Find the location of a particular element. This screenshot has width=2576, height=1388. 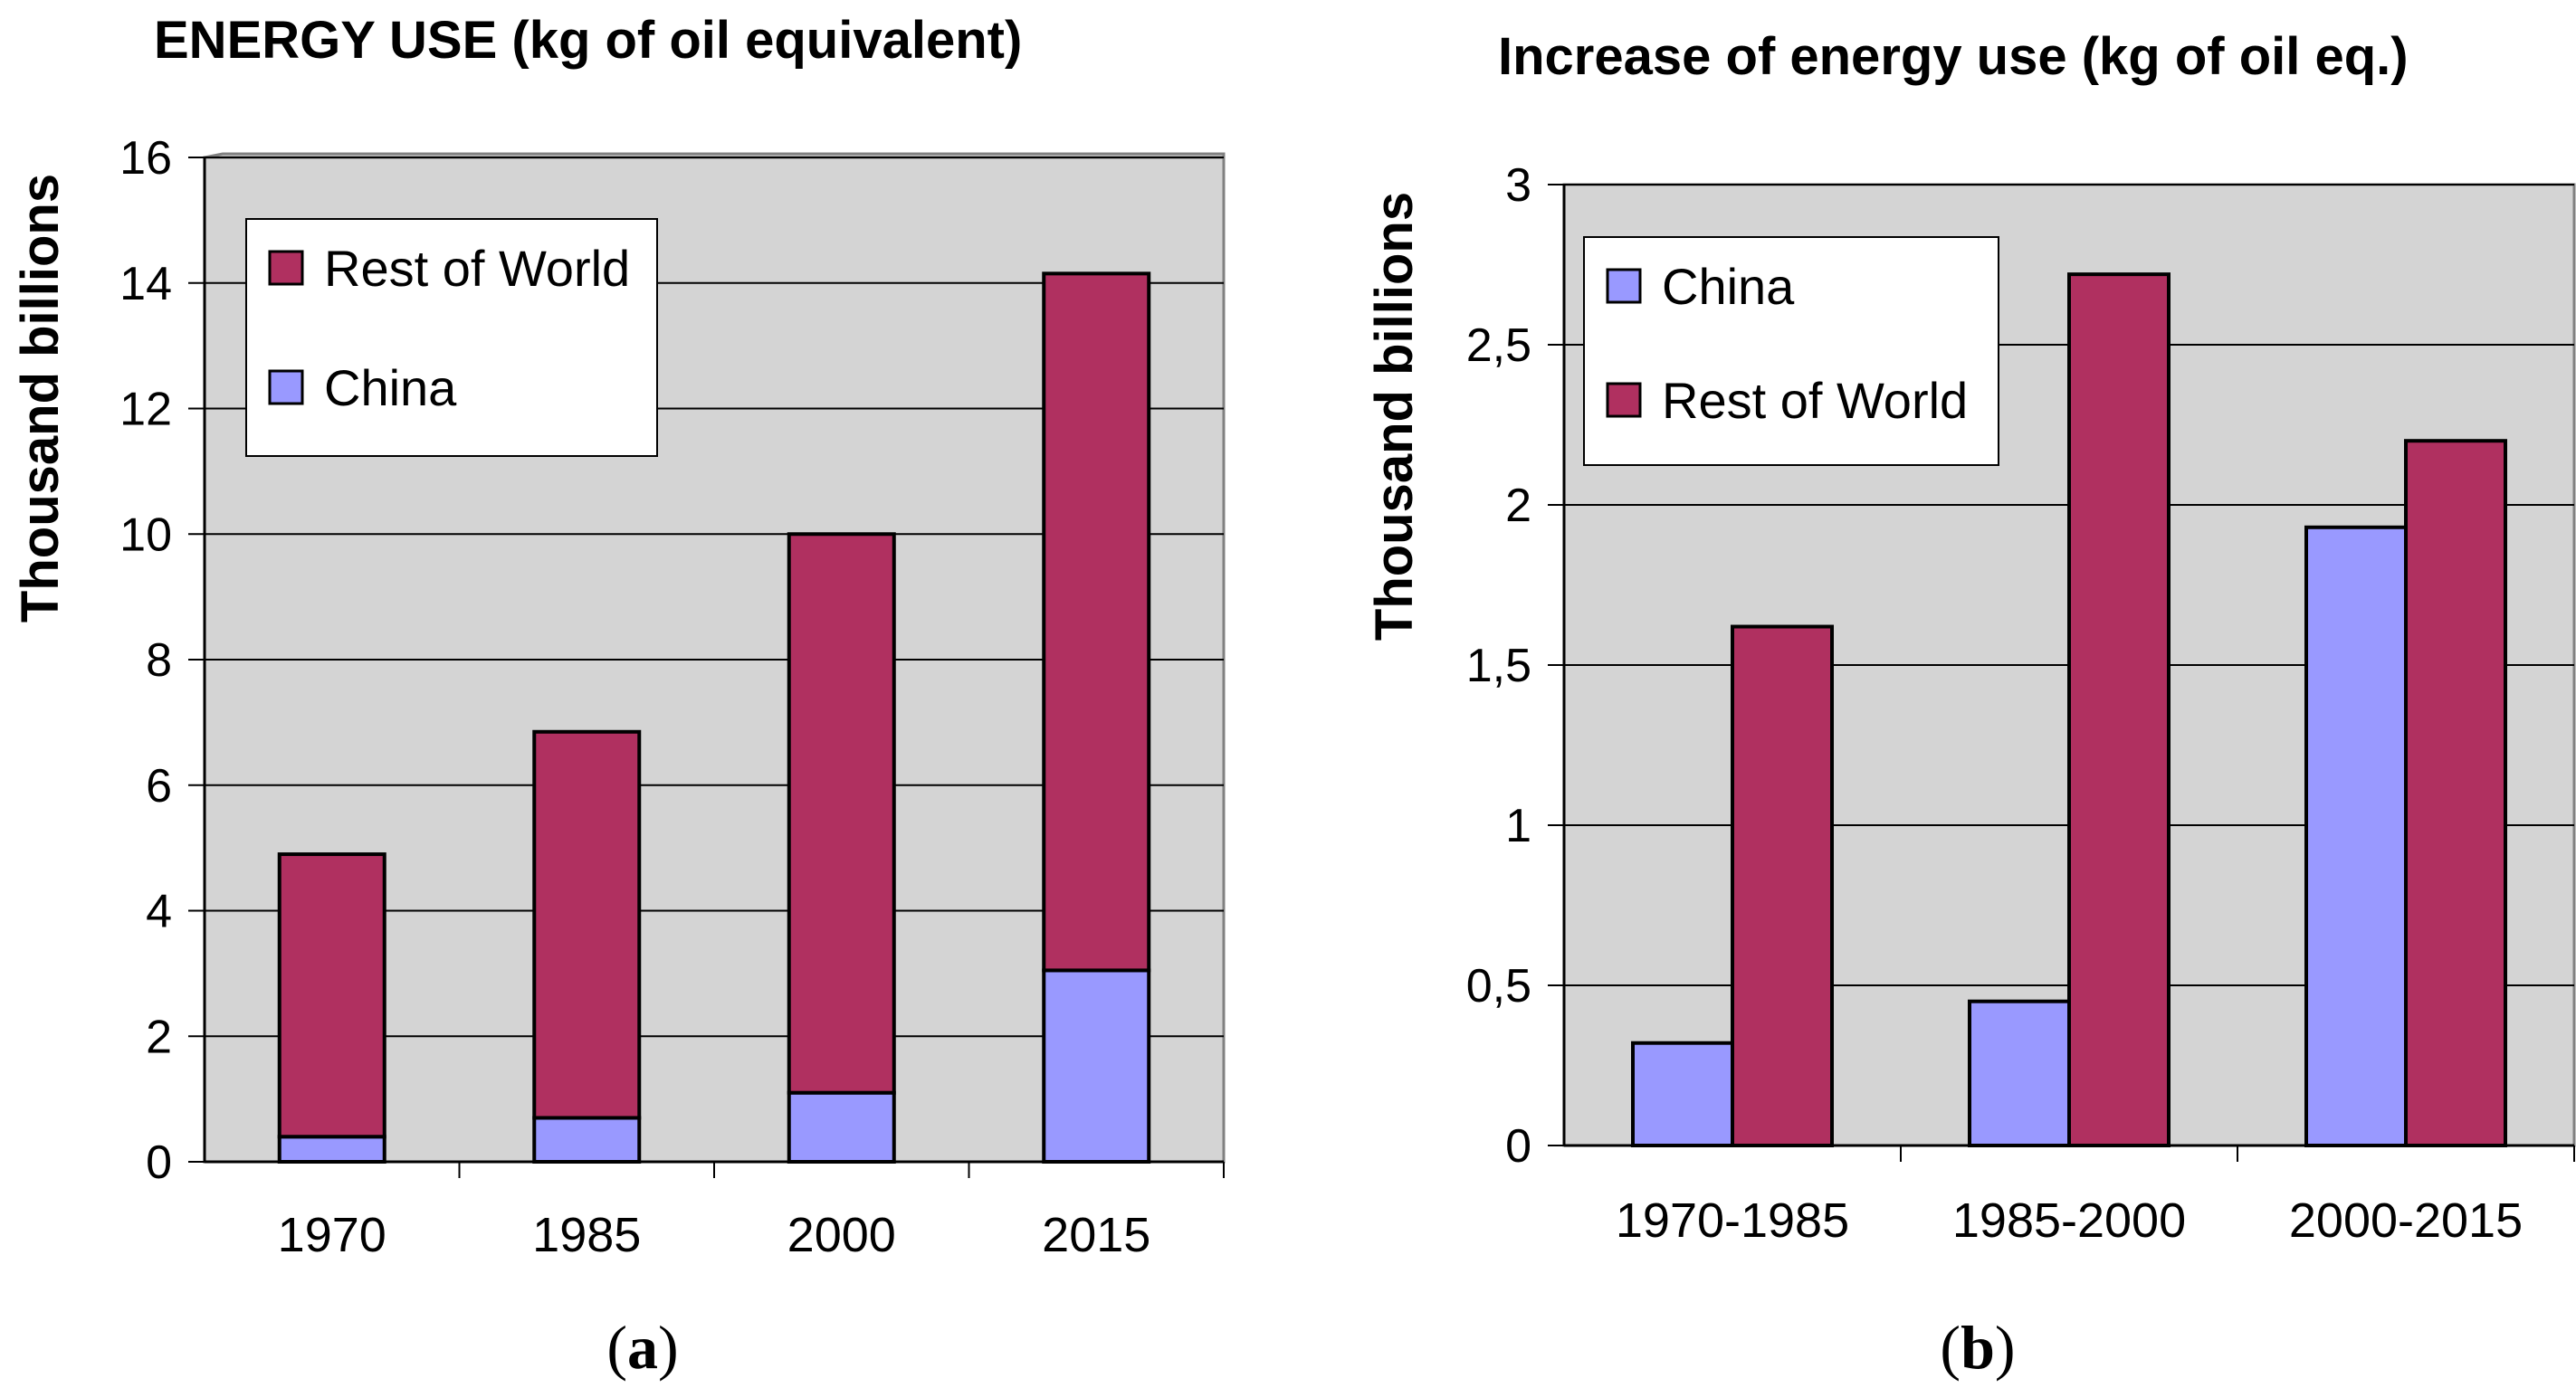

bar-rest-of-world-2000-2015 is located at coordinates (2455, 793).